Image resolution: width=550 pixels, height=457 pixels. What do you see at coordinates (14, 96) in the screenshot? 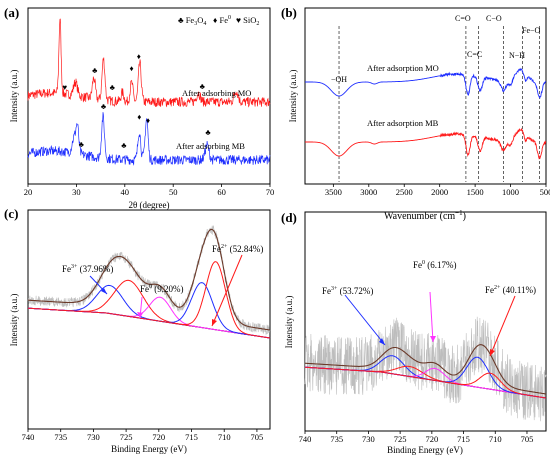
I see `panel-a-y-axis-label: Intensity (a.u.)` at bounding box center [14, 96].